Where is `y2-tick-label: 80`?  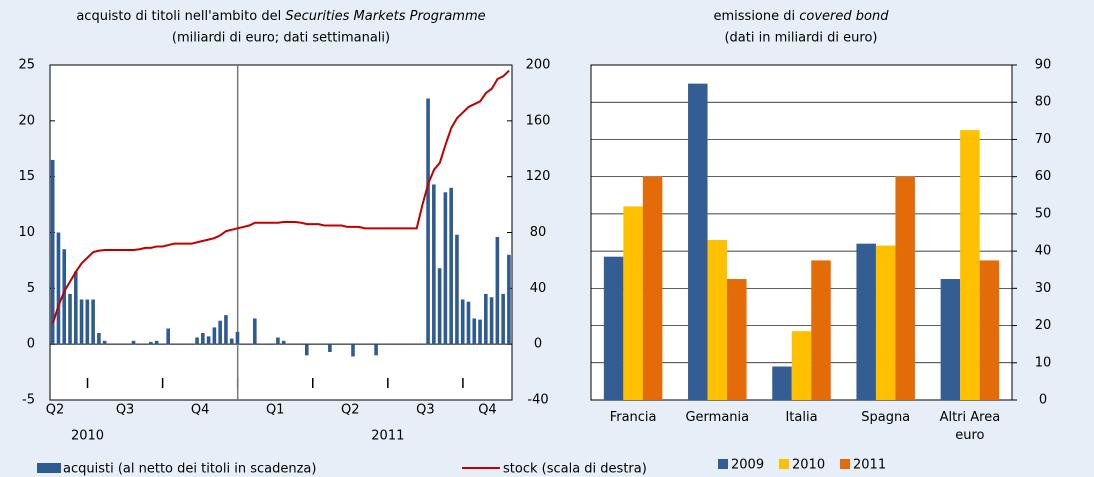
y2-tick-label: 80 is located at coordinates (538, 232).